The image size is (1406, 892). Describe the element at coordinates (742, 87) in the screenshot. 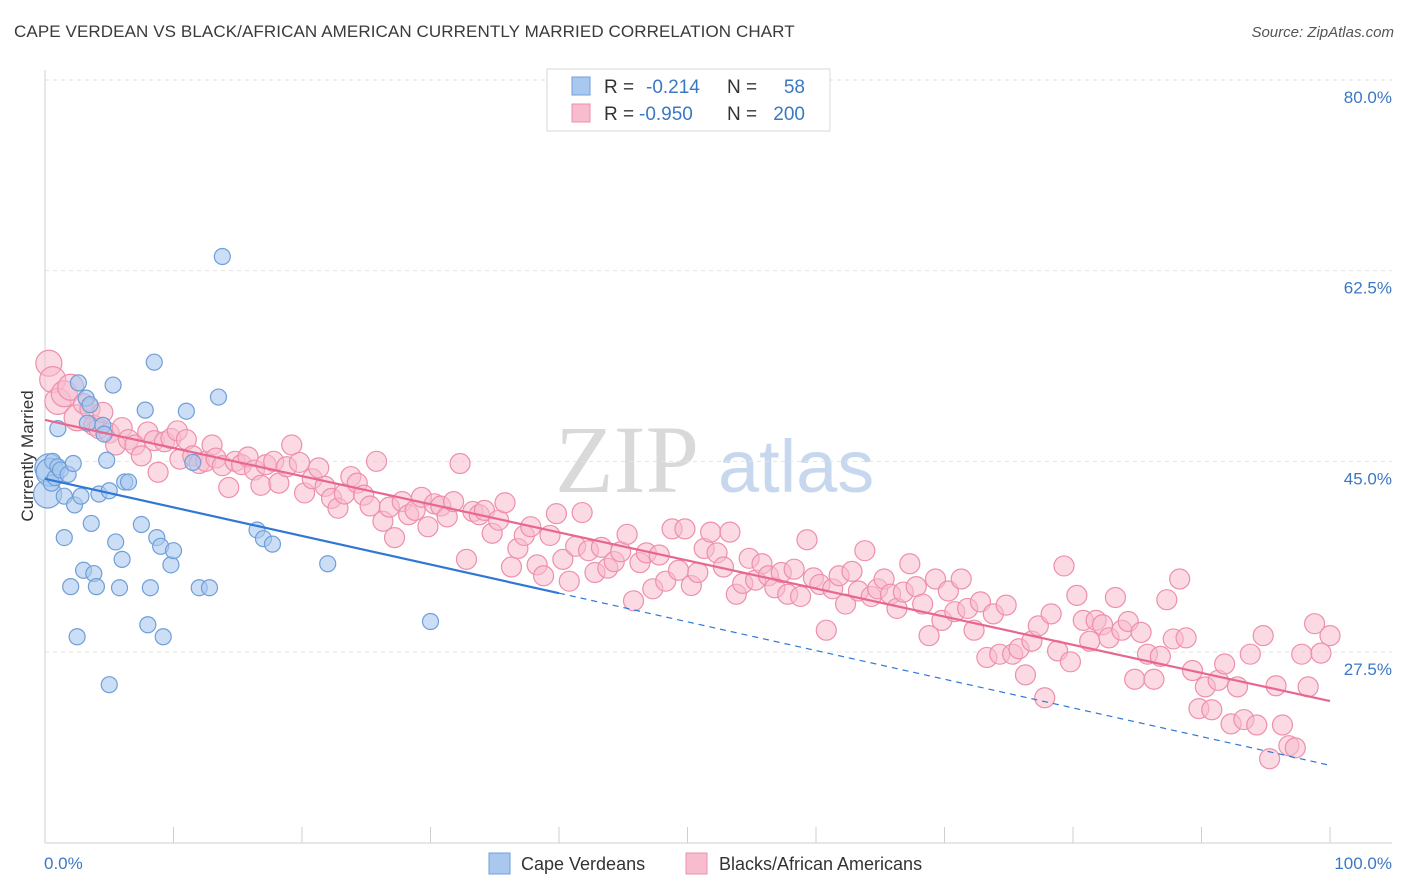

I see `legend-n-label-blue: N =` at that location.